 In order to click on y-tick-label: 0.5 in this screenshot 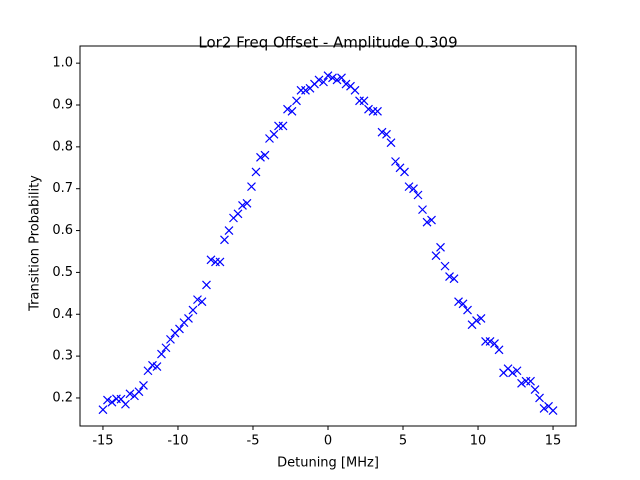, I will do `click(62, 272)`.